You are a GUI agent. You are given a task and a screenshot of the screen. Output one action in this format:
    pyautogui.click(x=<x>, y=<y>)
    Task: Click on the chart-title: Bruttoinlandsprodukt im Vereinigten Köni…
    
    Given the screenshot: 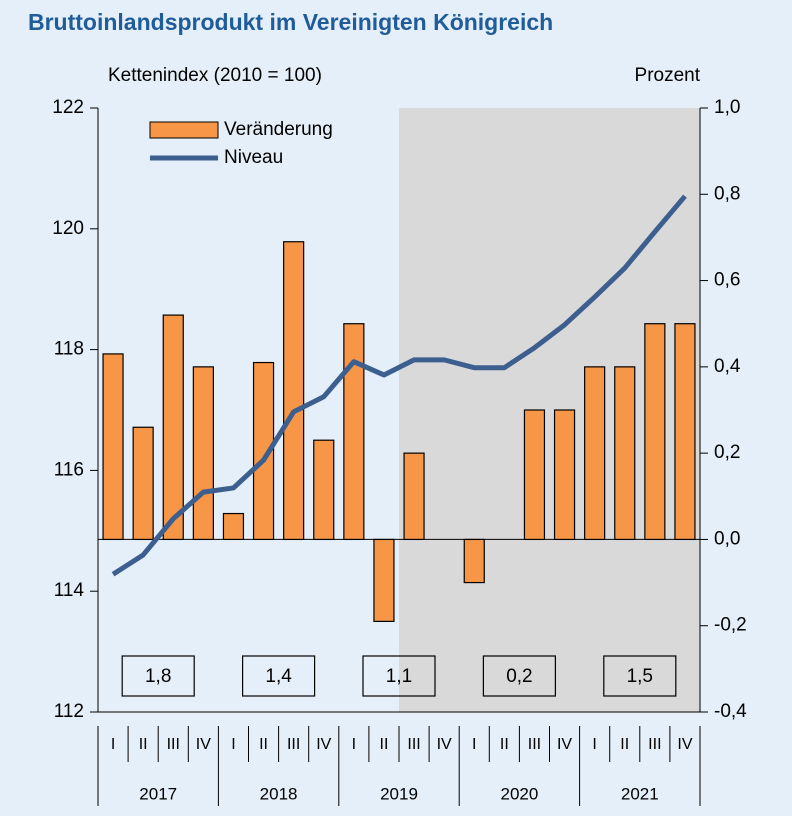 What is the action you would take?
    pyautogui.click(x=290, y=22)
    